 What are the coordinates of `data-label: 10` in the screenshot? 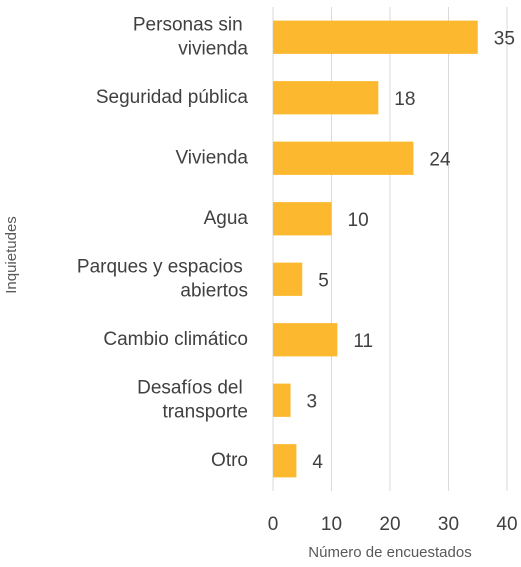 It's located at (358, 220).